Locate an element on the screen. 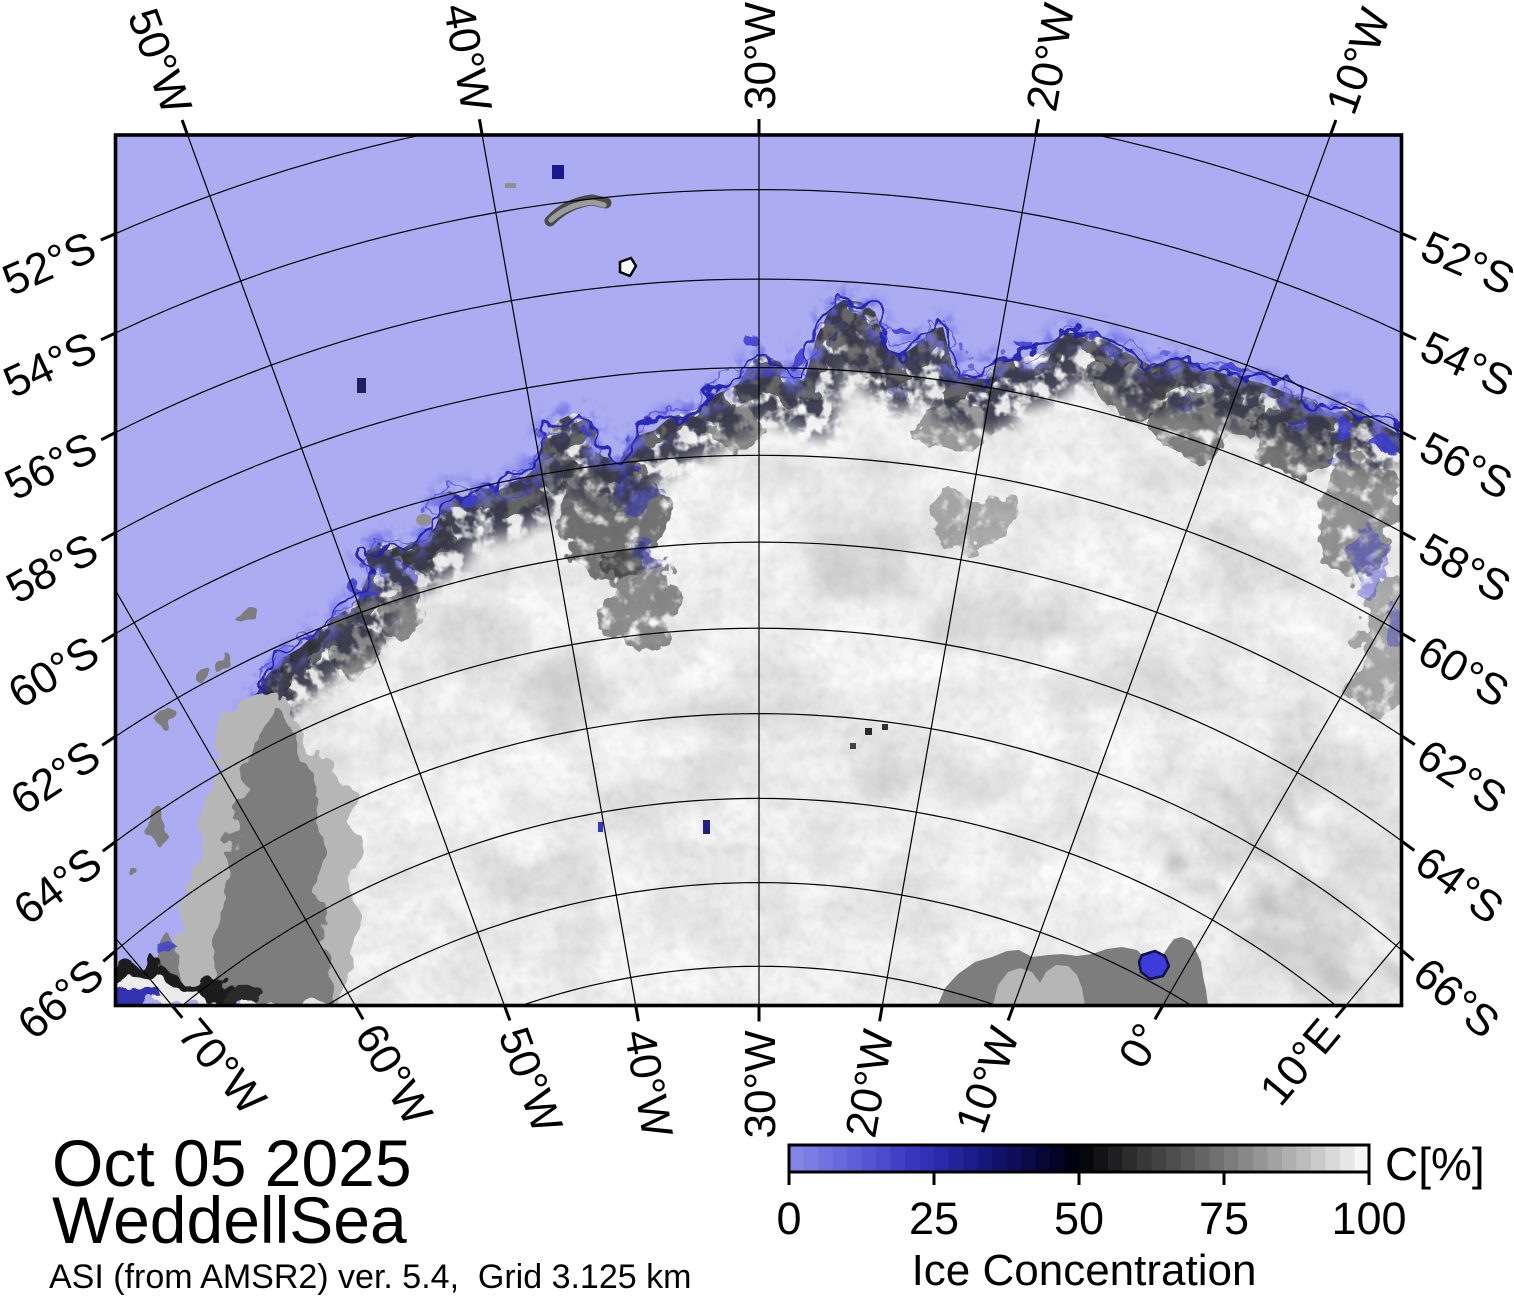 Image resolution: width=1514 pixels, height=1297 pixels. svg-text: 25 is located at coordinates (934, 1218).